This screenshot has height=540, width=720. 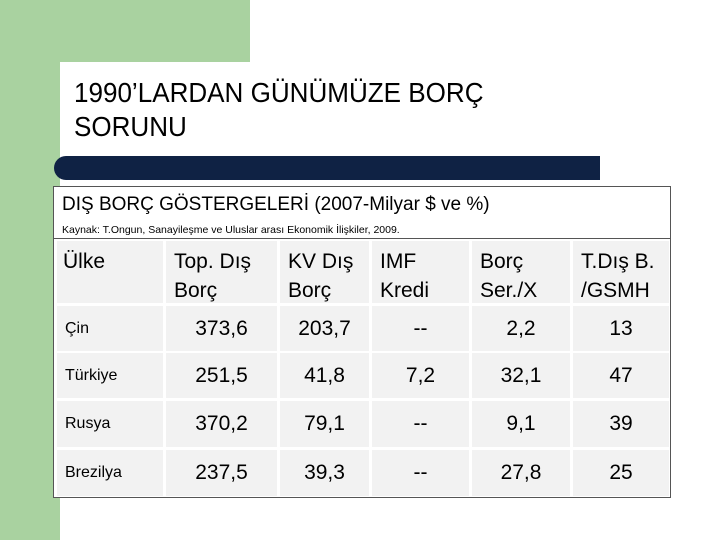 What do you see at coordinates (327, 168) in the screenshot?
I see `title-accent-bar` at bounding box center [327, 168].